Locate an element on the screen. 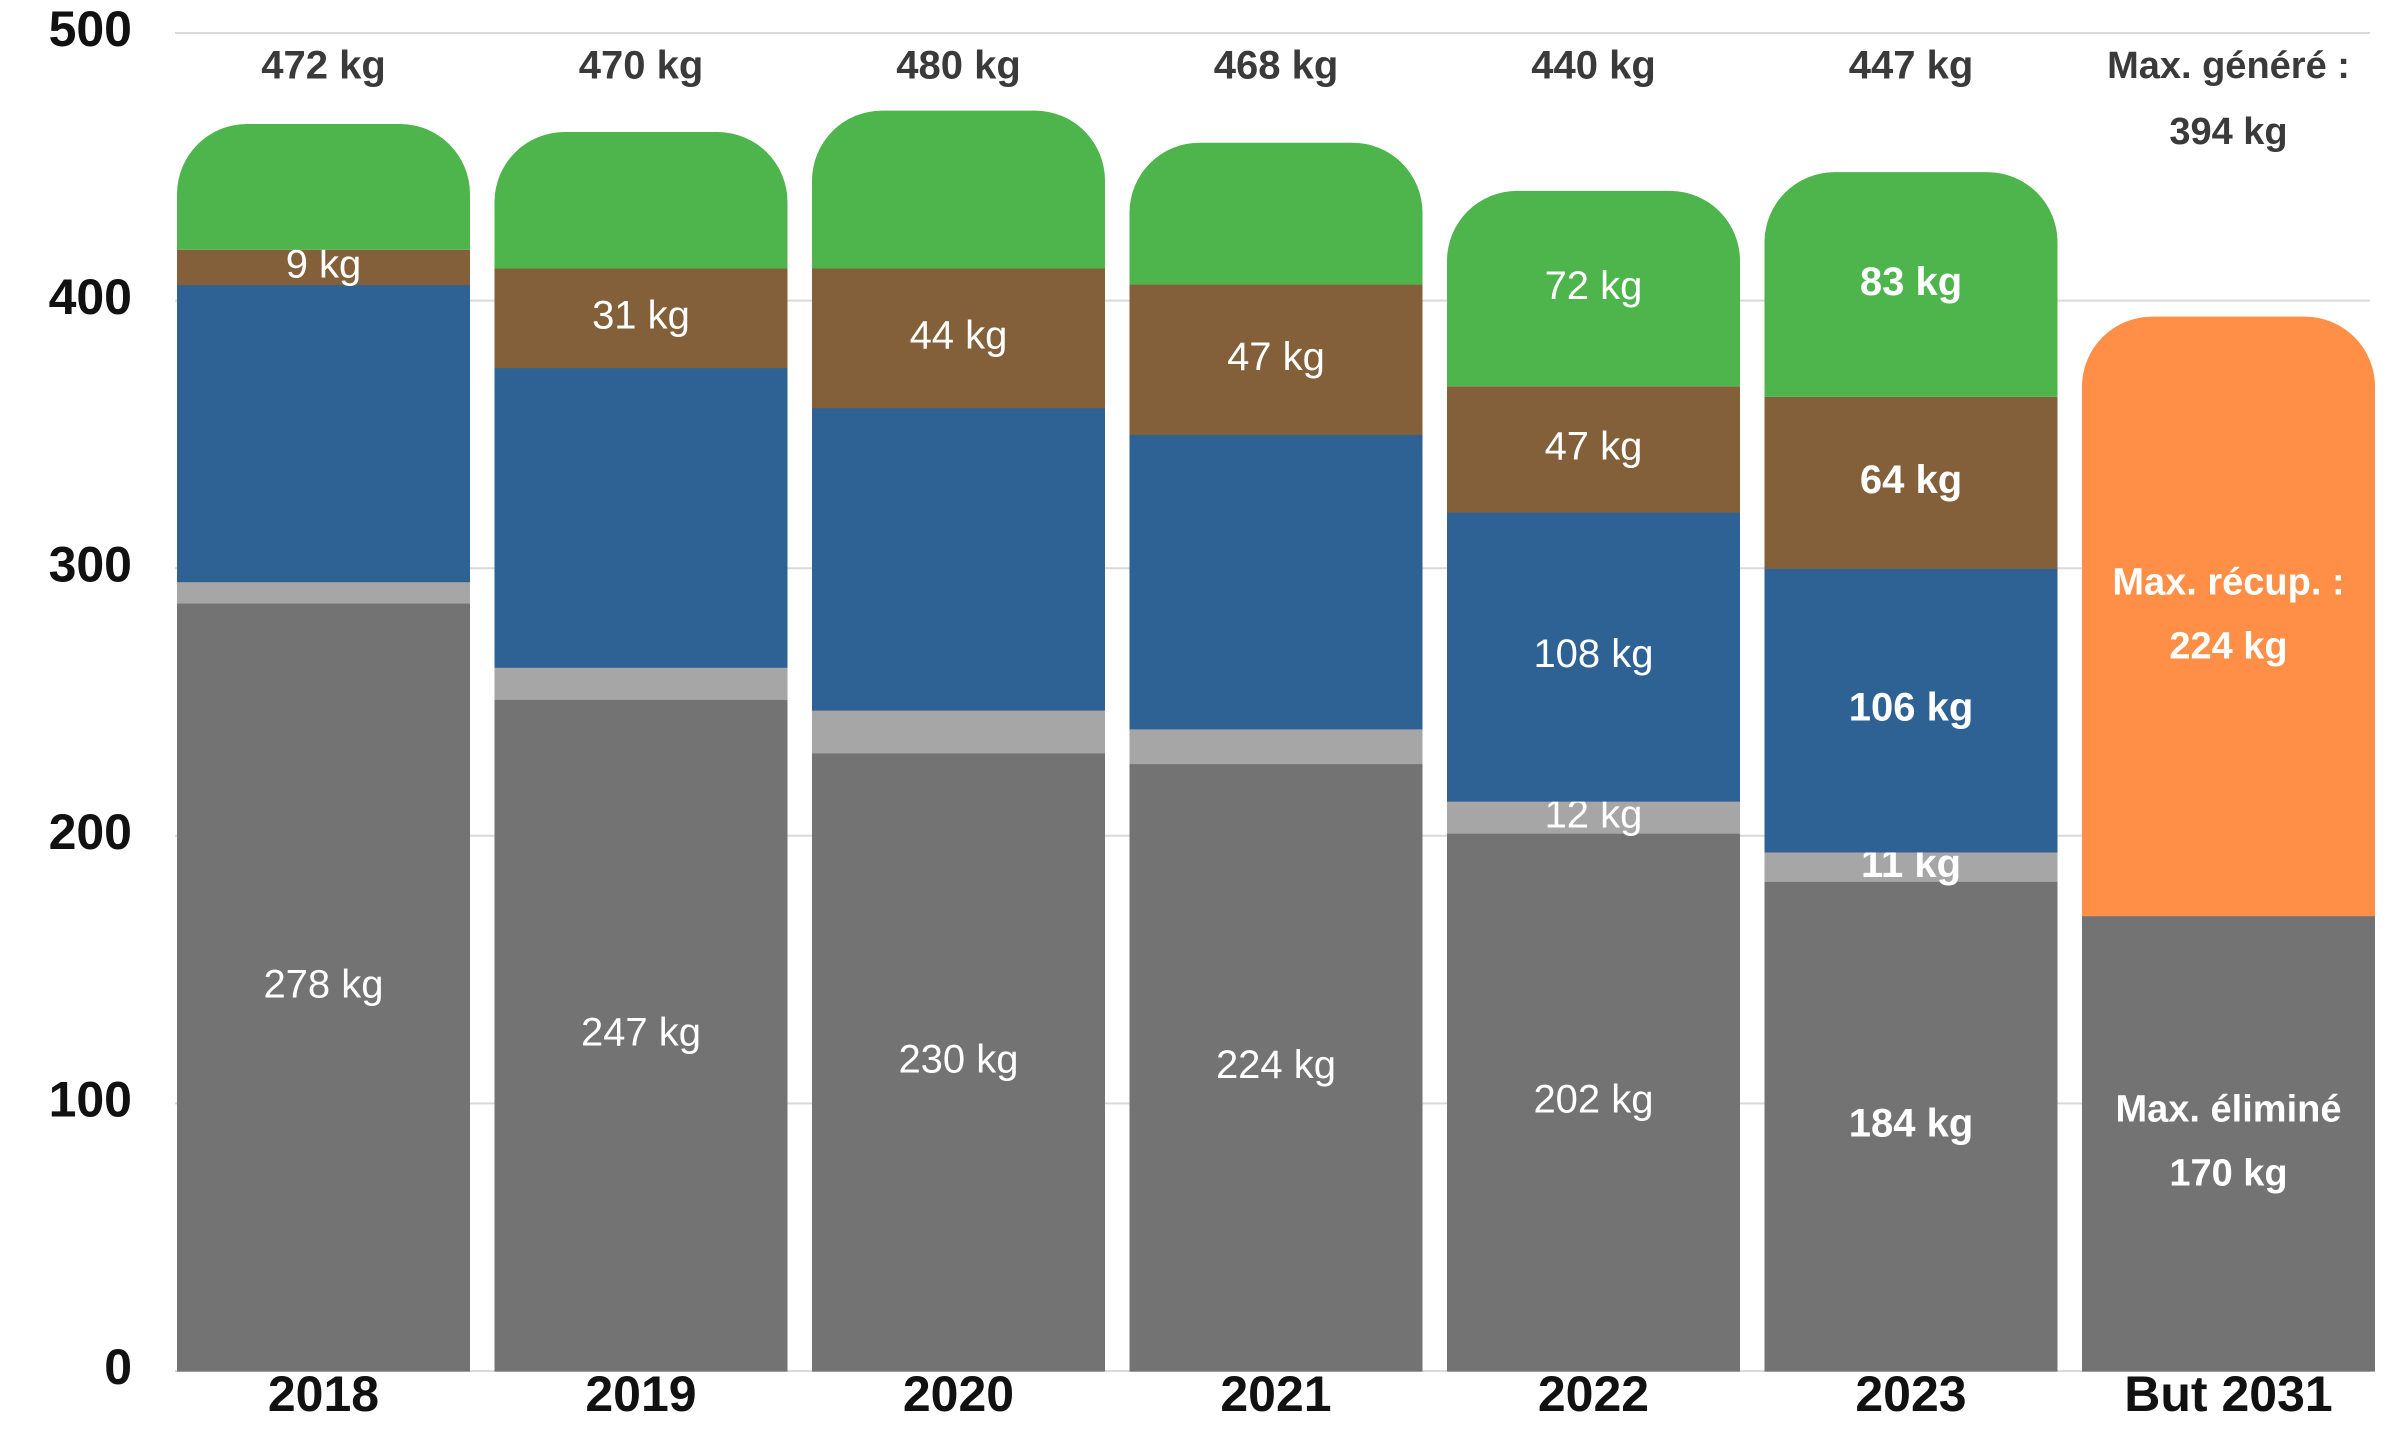 The height and width of the screenshot is (1431, 2394). x-tick-label: 2023 is located at coordinates (1910, 1394).